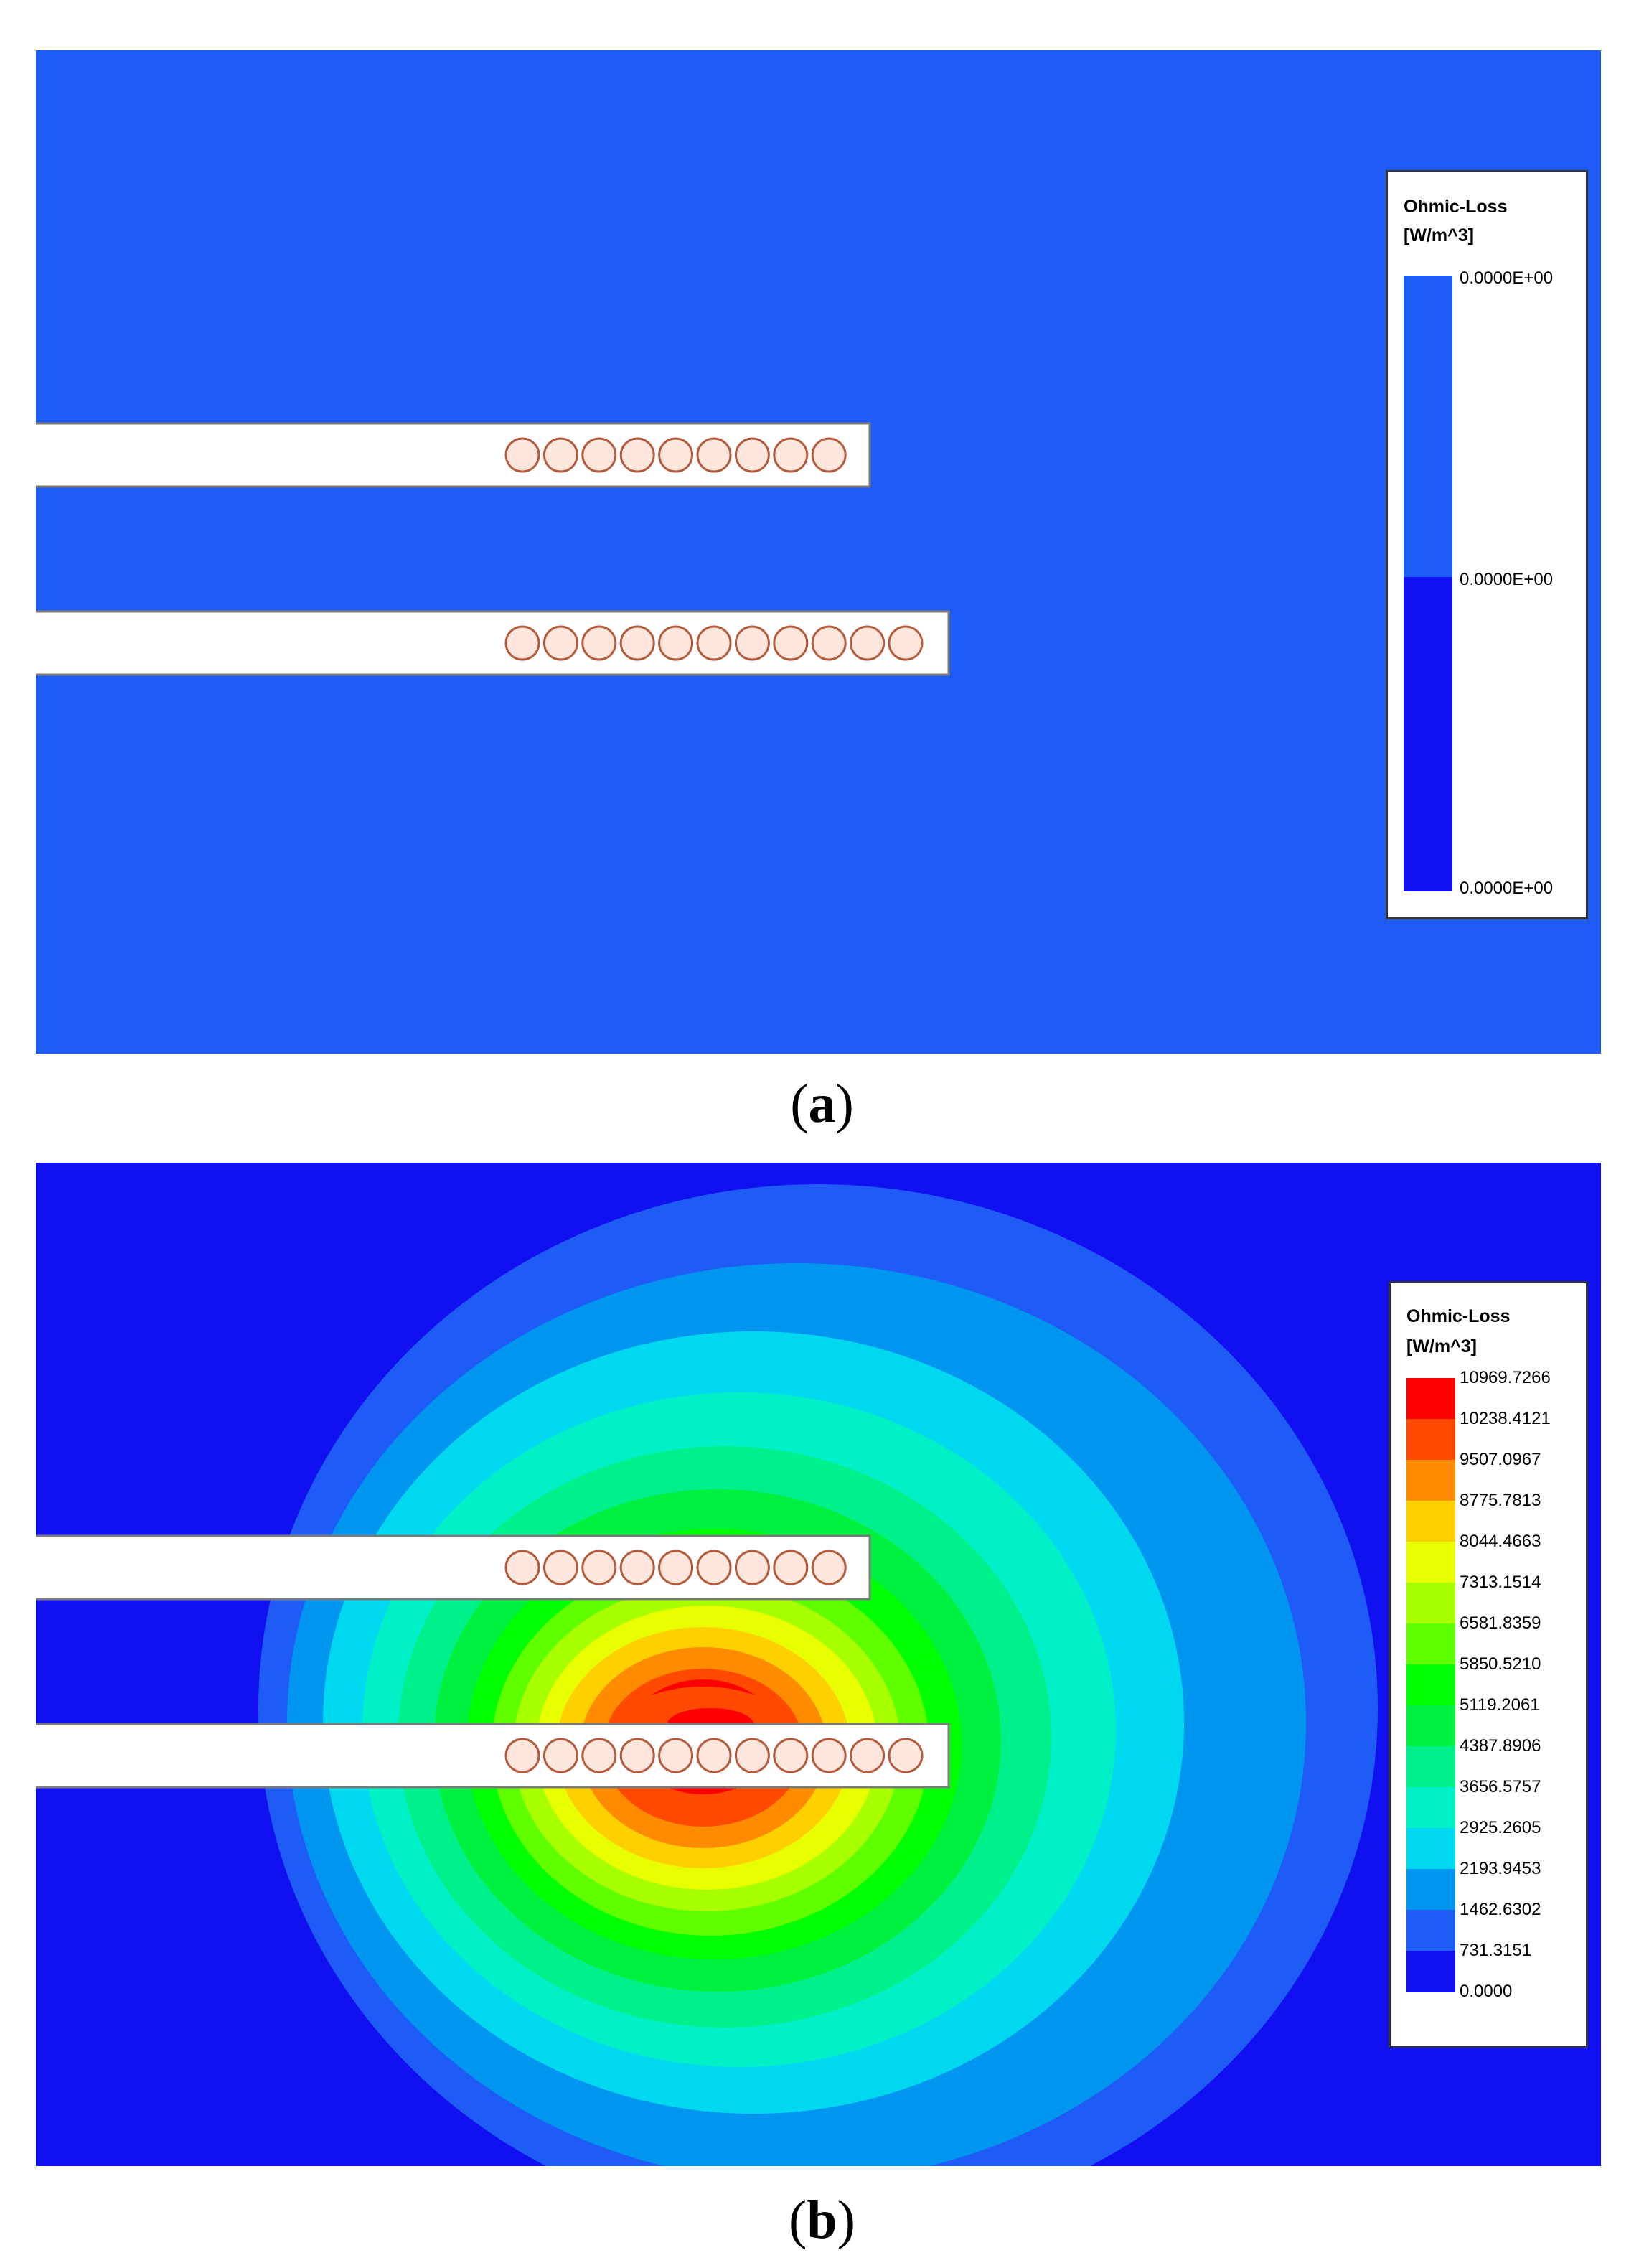  I want to click on caption-b: (b), so click(822, 2220).